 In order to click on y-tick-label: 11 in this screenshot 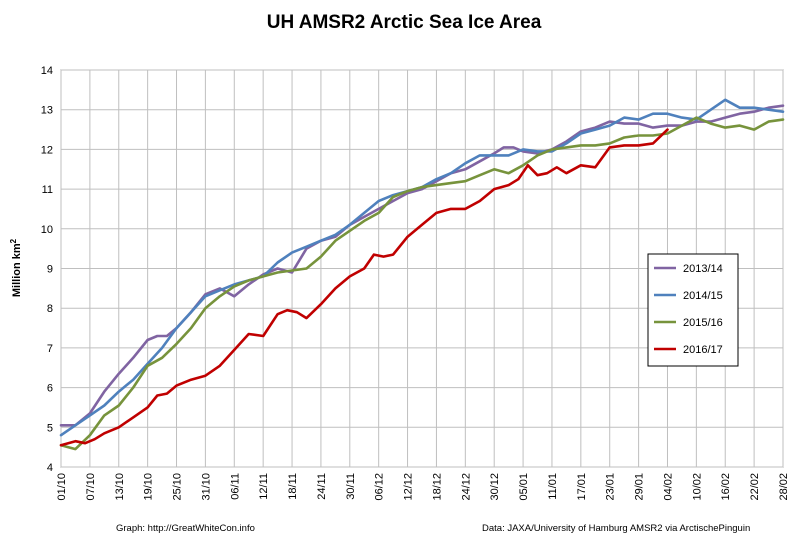, I will do `click(47, 190)`.